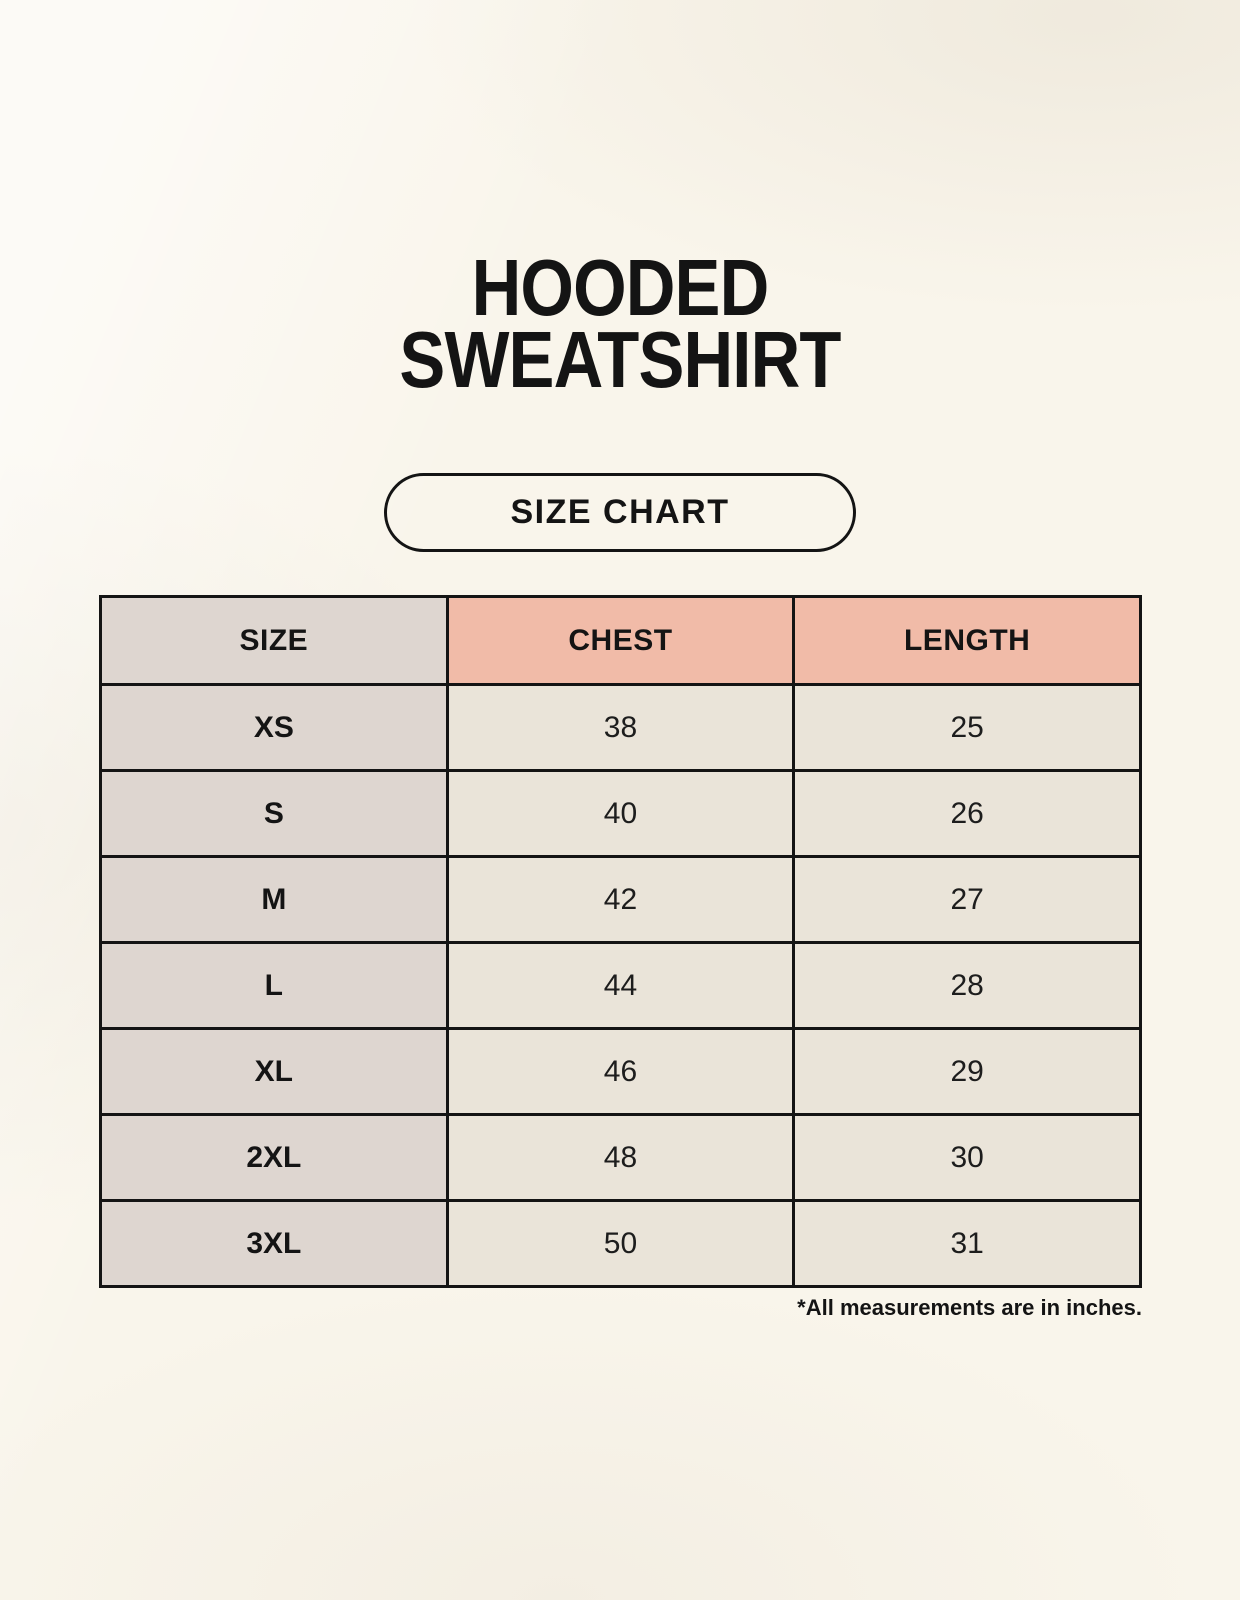  I want to click on length-cell: 30, so click(967, 1157).